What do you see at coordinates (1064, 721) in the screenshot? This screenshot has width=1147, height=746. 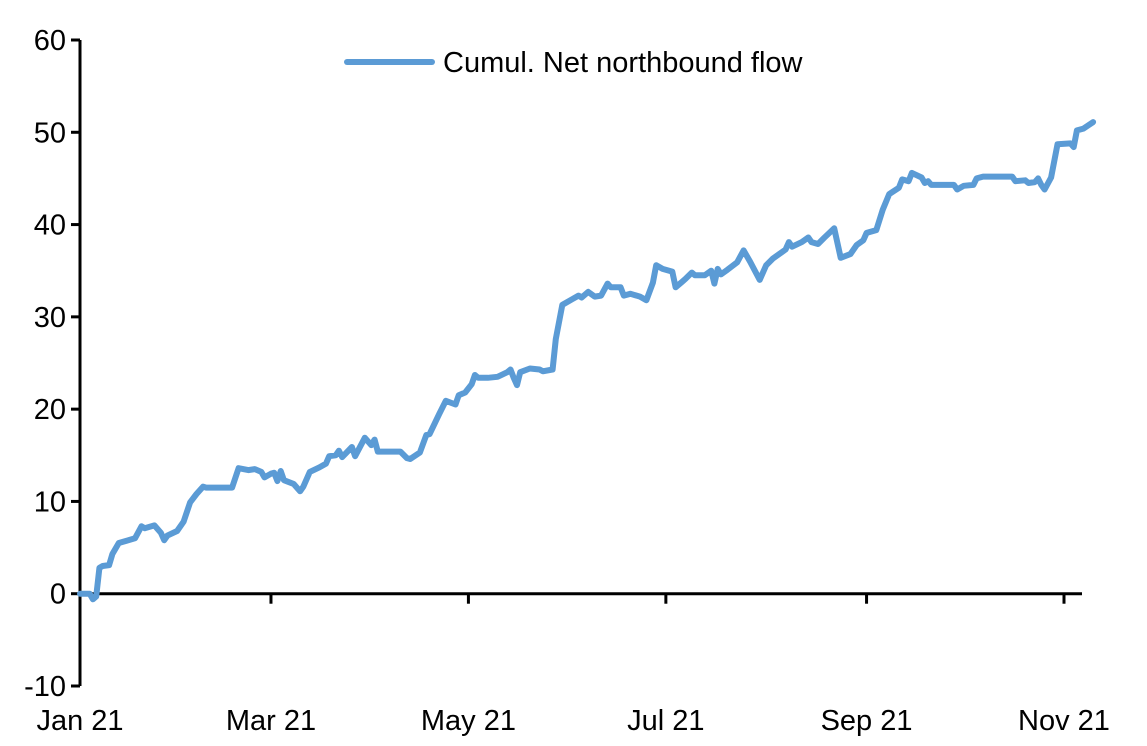 I see `x-tick-label: Nov 21` at bounding box center [1064, 721].